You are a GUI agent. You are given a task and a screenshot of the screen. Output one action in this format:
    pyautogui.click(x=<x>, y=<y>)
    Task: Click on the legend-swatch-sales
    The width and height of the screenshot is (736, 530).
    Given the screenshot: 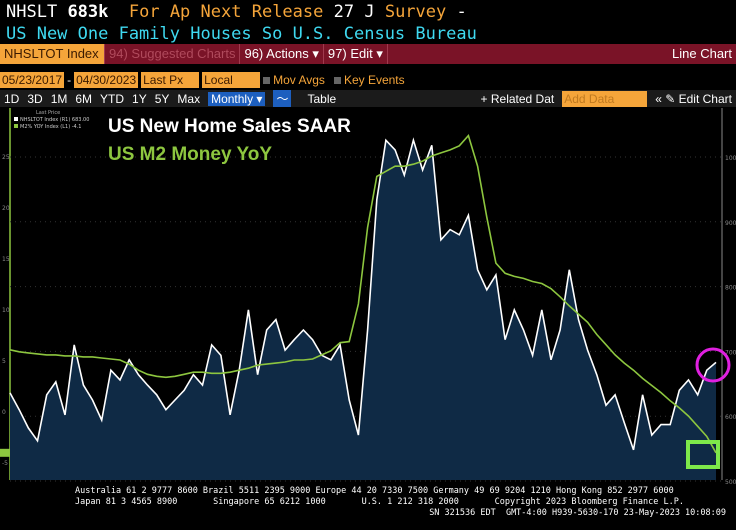 What is the action you would take?
    pyautogui.click(x=16, y=119)
    